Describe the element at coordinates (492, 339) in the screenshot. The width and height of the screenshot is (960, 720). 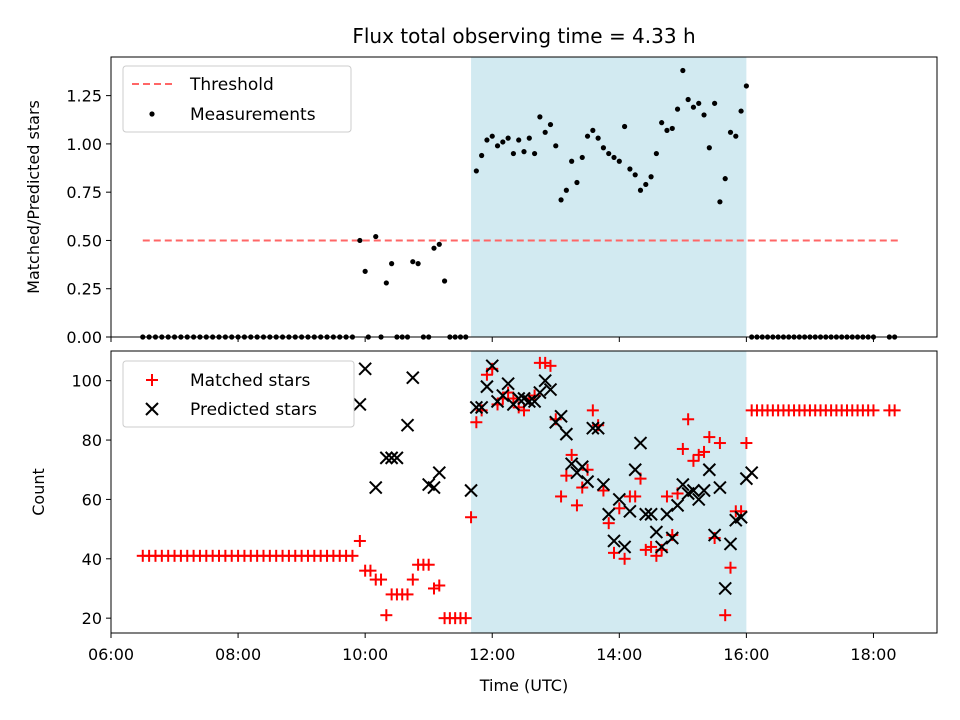
I see `top-x-ticks` at that location.